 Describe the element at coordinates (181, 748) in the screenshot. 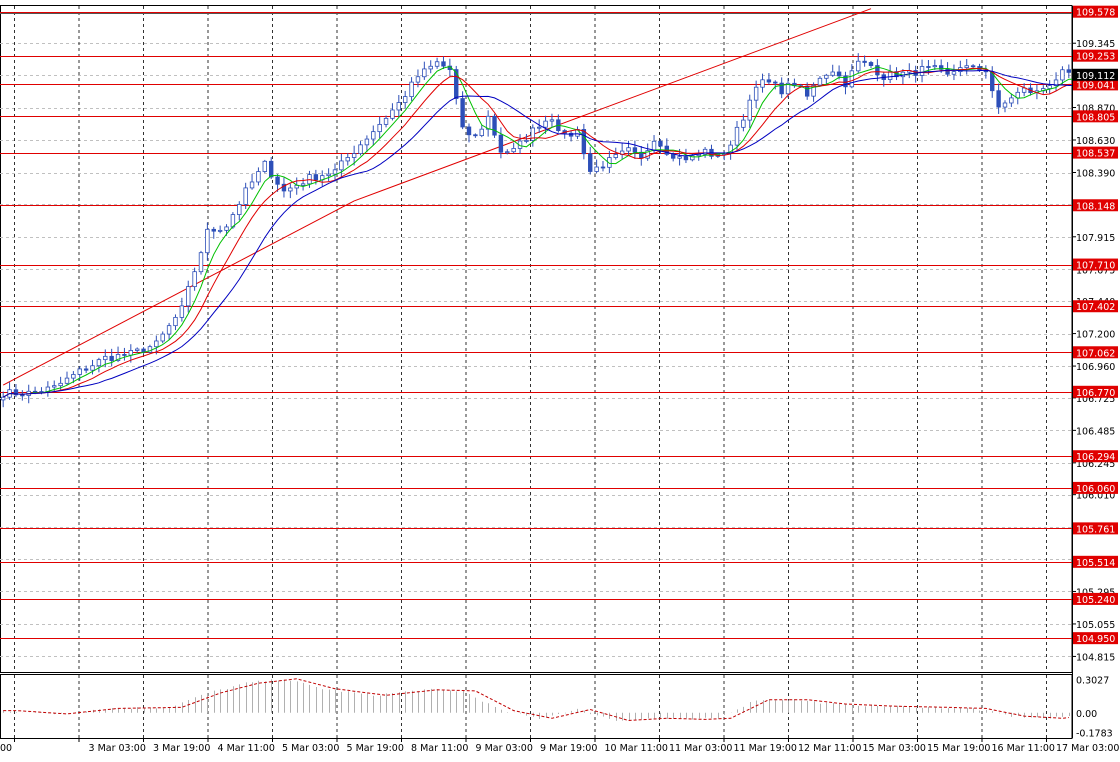

I see `time-tick-label: 3 Mar 19:00` at that location.